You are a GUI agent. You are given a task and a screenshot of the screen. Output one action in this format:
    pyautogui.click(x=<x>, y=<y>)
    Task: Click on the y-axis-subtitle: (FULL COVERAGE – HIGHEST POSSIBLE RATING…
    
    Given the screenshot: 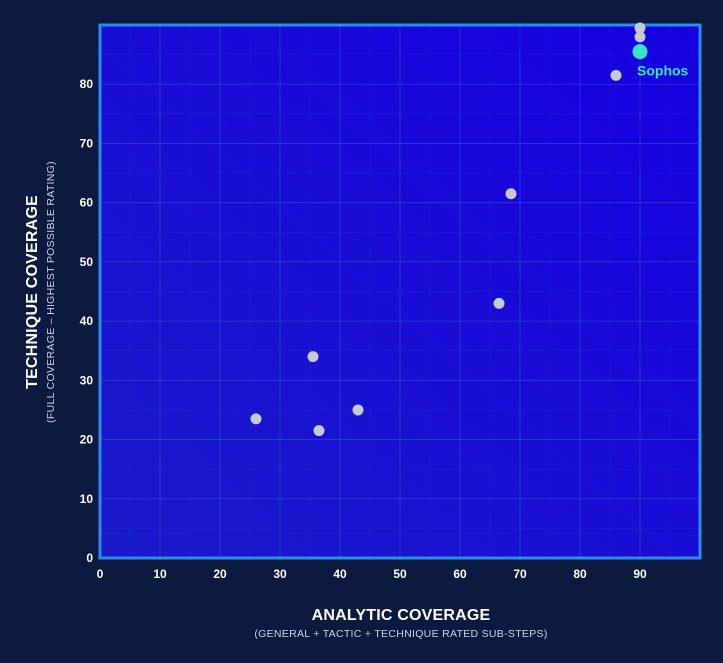 What is the action you would take?
    pyautogui.click(x=51, y=292)
    